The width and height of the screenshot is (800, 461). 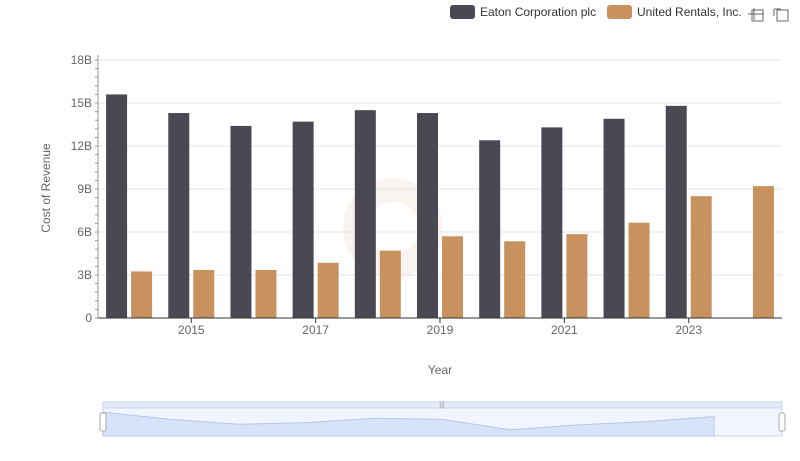 I want to click on x-tick-label: 2015, so click(x=191, y=330).